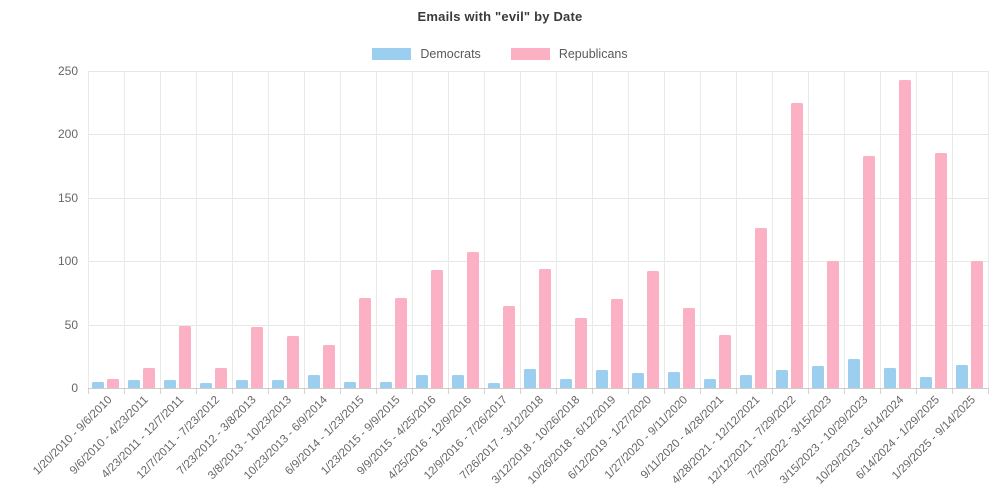 The width and height of the screenshot is (1000, 502). What do you see at coordinates (500, 16) in the screenshot?
I see `chart-title: Emails with "evil" by Date` at bounding box center [500, 16].